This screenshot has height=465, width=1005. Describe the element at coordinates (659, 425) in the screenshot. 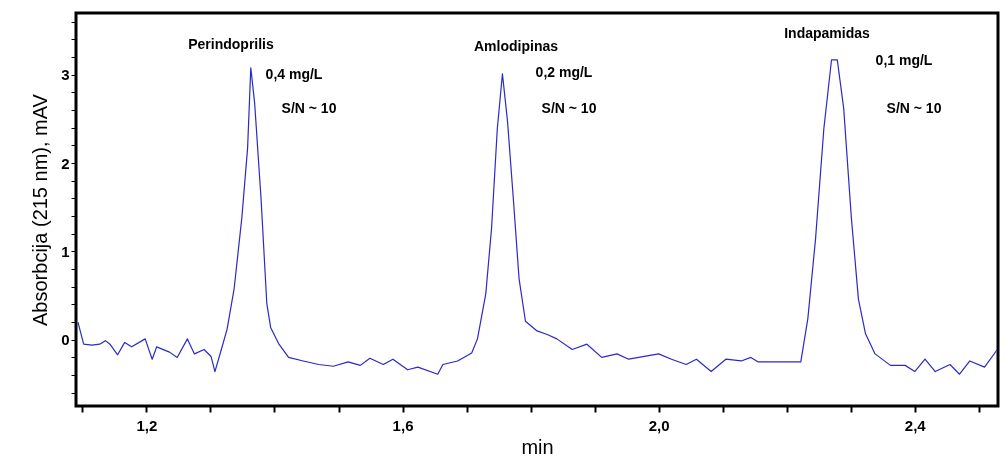

I see `x-tick-label: 2,0` at that location.